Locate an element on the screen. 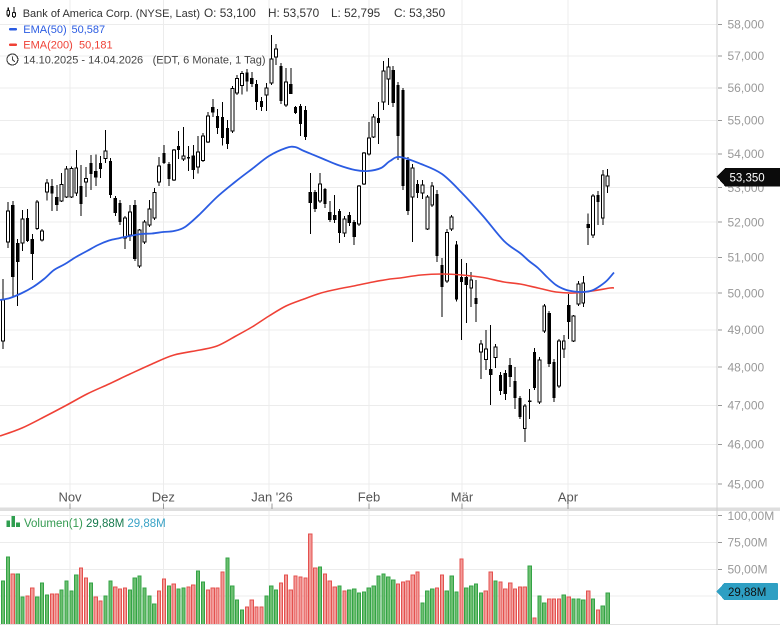 The image size is (780, 625). svg-text: Dez is located at coordinates (163, 497).